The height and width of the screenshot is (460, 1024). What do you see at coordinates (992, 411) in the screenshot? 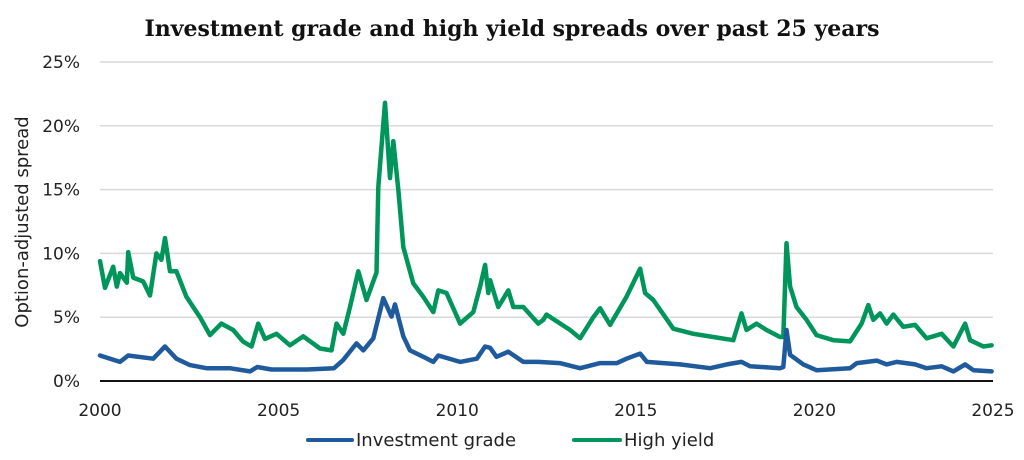
I see `x-tick-label: 2025` at bounding box center [992, 411].